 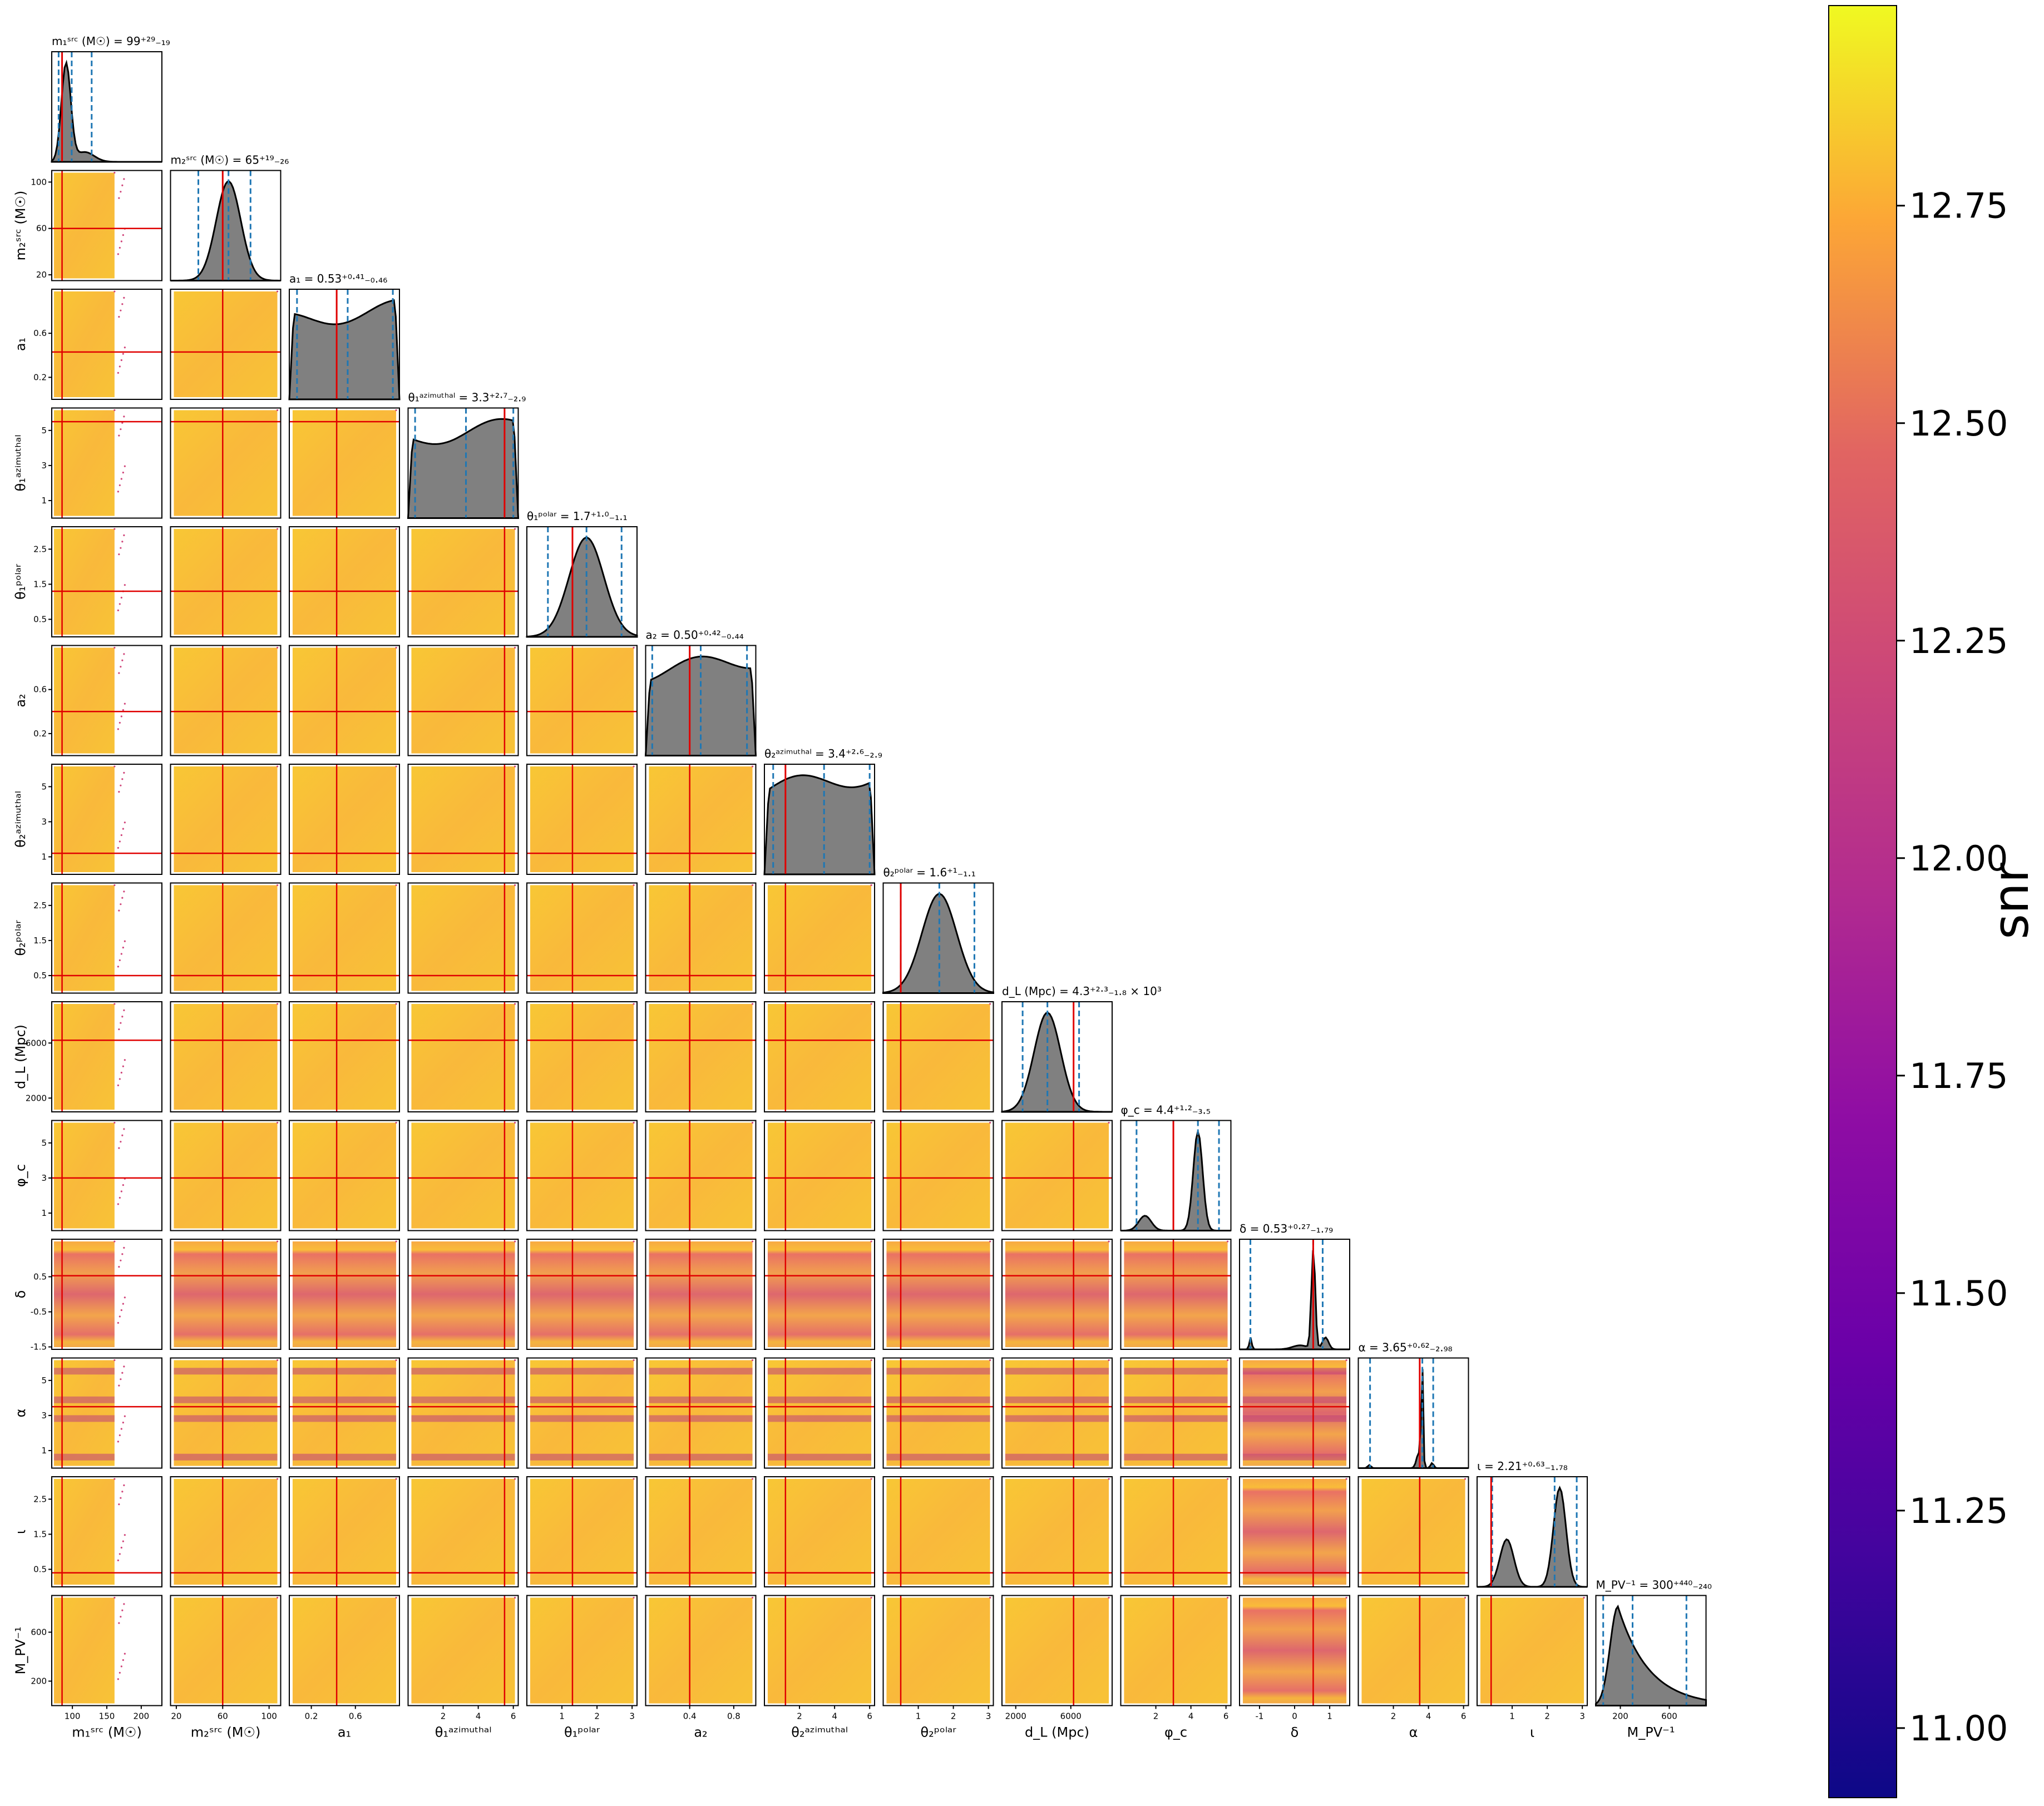 What do you see at coordinates (87, 1532) in the screenshot?
I see `density-m1-iota: 0.5 1.5 2.5 ι` at bounding box center [87, 1532].